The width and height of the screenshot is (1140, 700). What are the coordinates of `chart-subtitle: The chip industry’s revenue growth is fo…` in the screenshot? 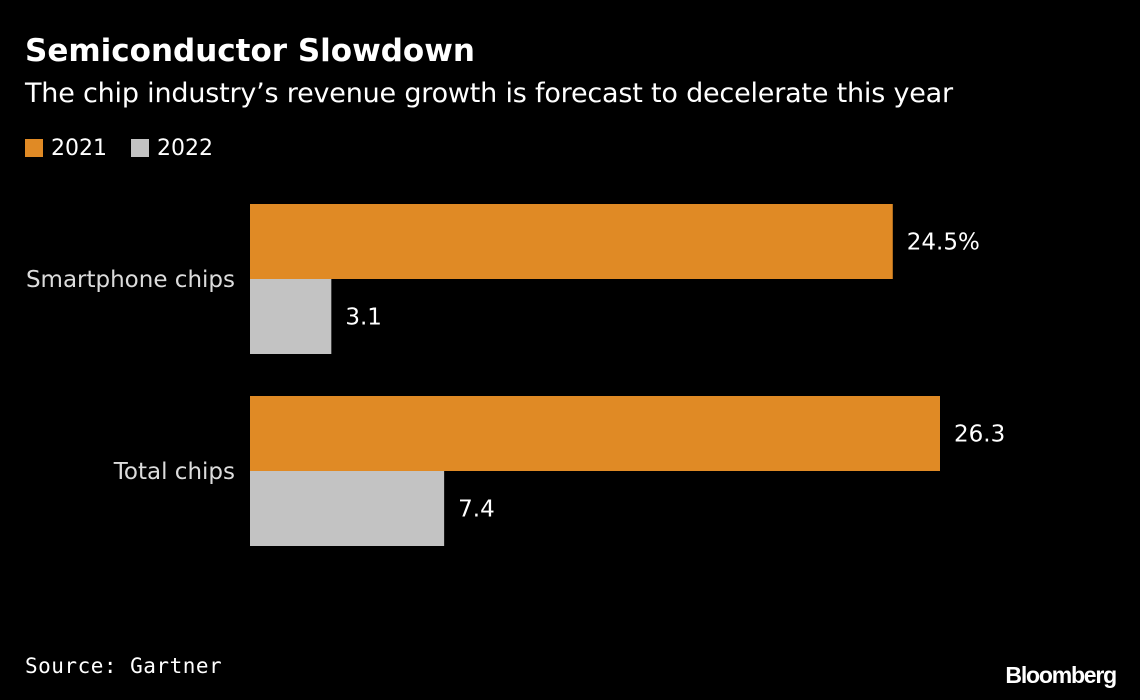 It's located at (489, 93).